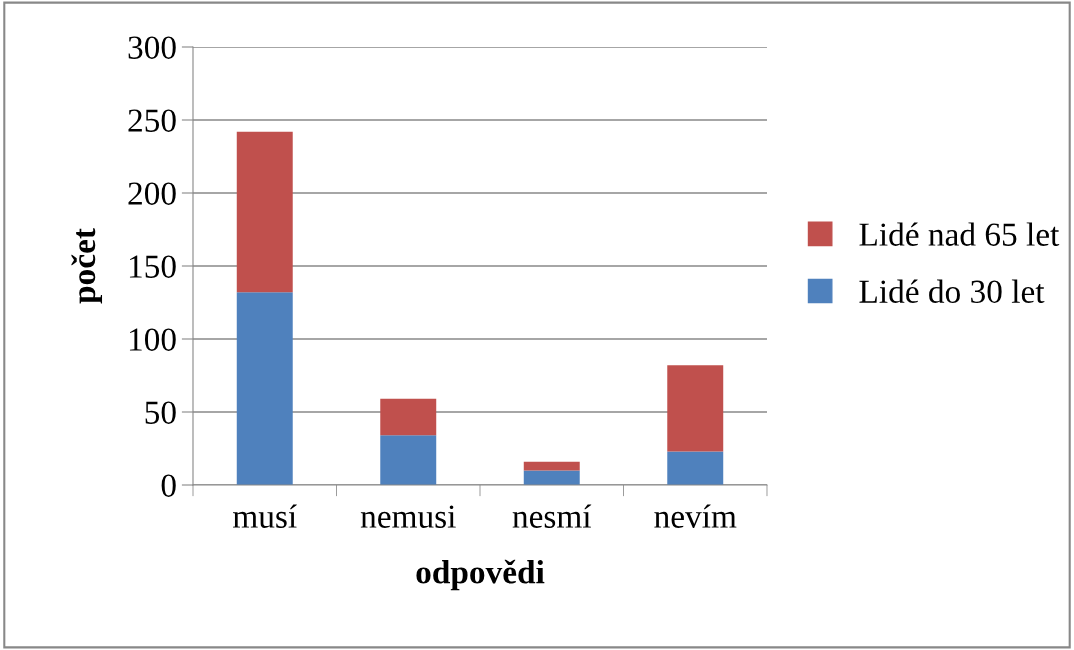  I want to click on x-tick-label: nemusi, so click(408, 516).